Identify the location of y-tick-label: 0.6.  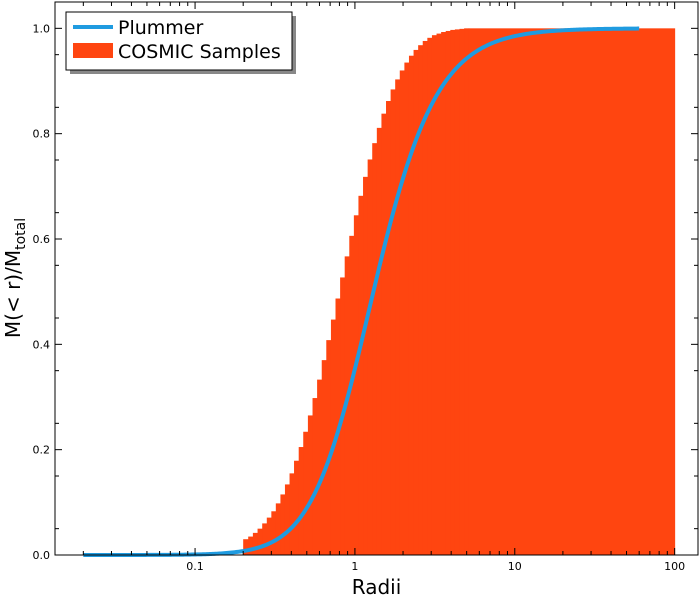
(42, 239).